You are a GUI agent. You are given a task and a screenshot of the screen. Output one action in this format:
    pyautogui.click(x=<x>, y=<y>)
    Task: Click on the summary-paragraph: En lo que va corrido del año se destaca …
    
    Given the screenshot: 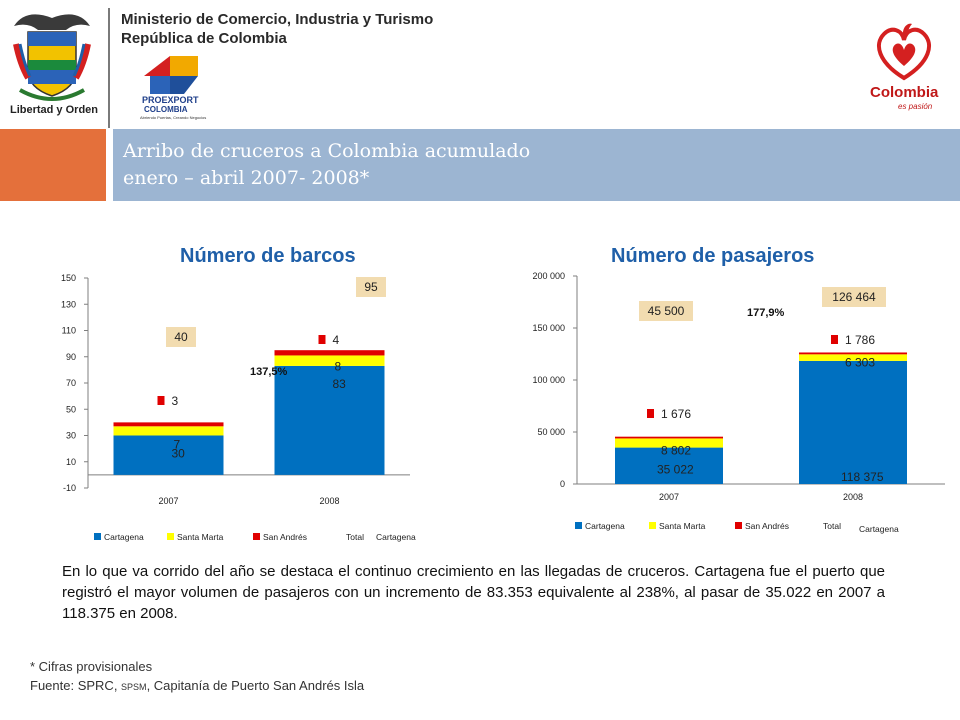 What is the action you would take?
    pyautogui.click(x=473, y=592)
    